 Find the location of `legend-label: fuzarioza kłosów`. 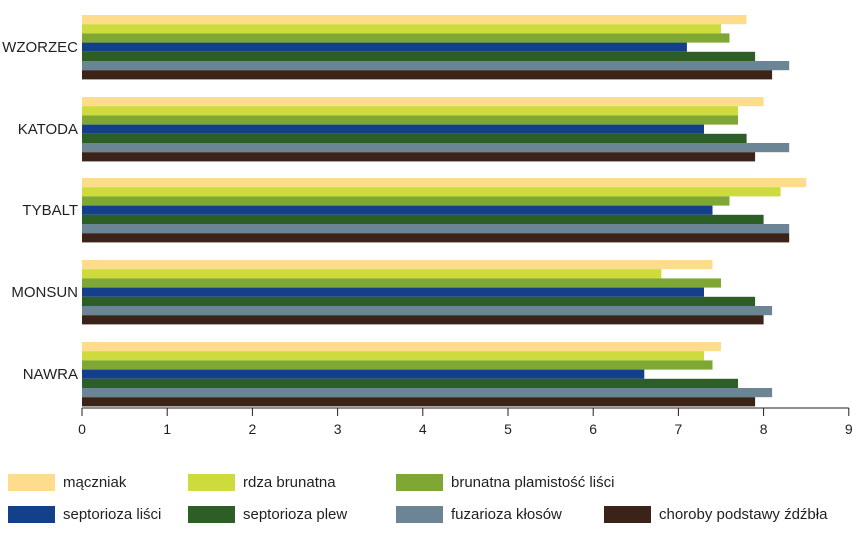

legend-label: fuzarioza kłosów is located at coordinates (506, 514).